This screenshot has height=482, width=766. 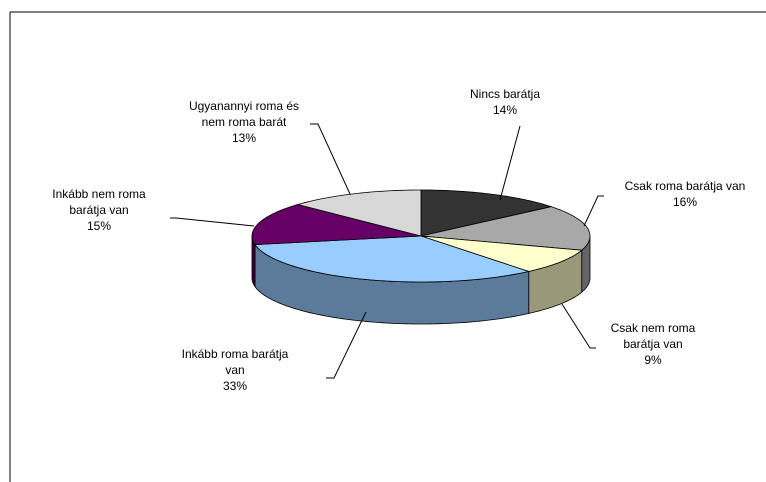 What do you see at coordinates (235, 362) in the screenshot?
I see `category-label: Inkább roma barátja van` at bounding box center [235, 362].